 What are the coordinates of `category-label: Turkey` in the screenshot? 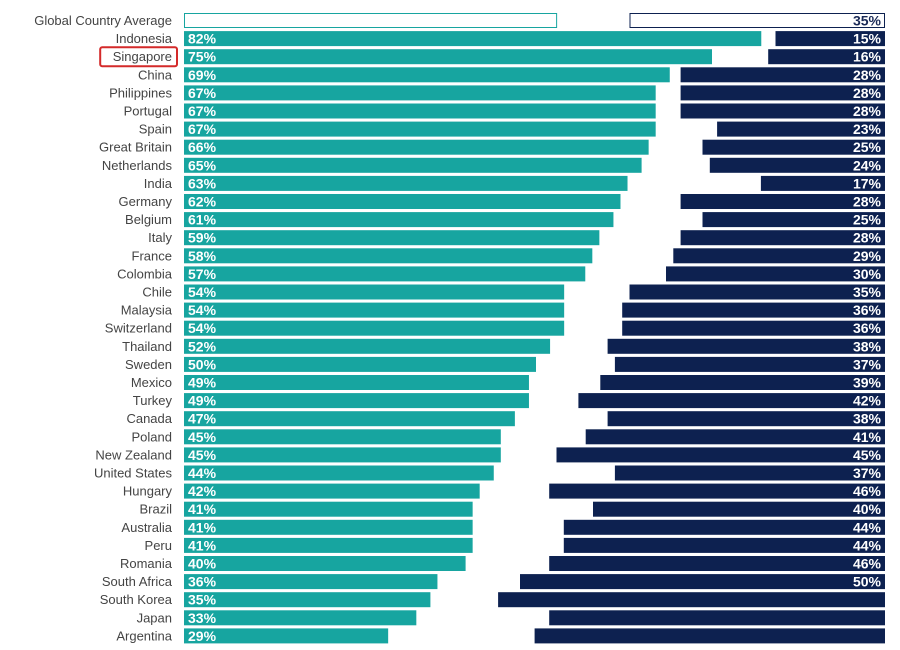 It's located at (153, 400).